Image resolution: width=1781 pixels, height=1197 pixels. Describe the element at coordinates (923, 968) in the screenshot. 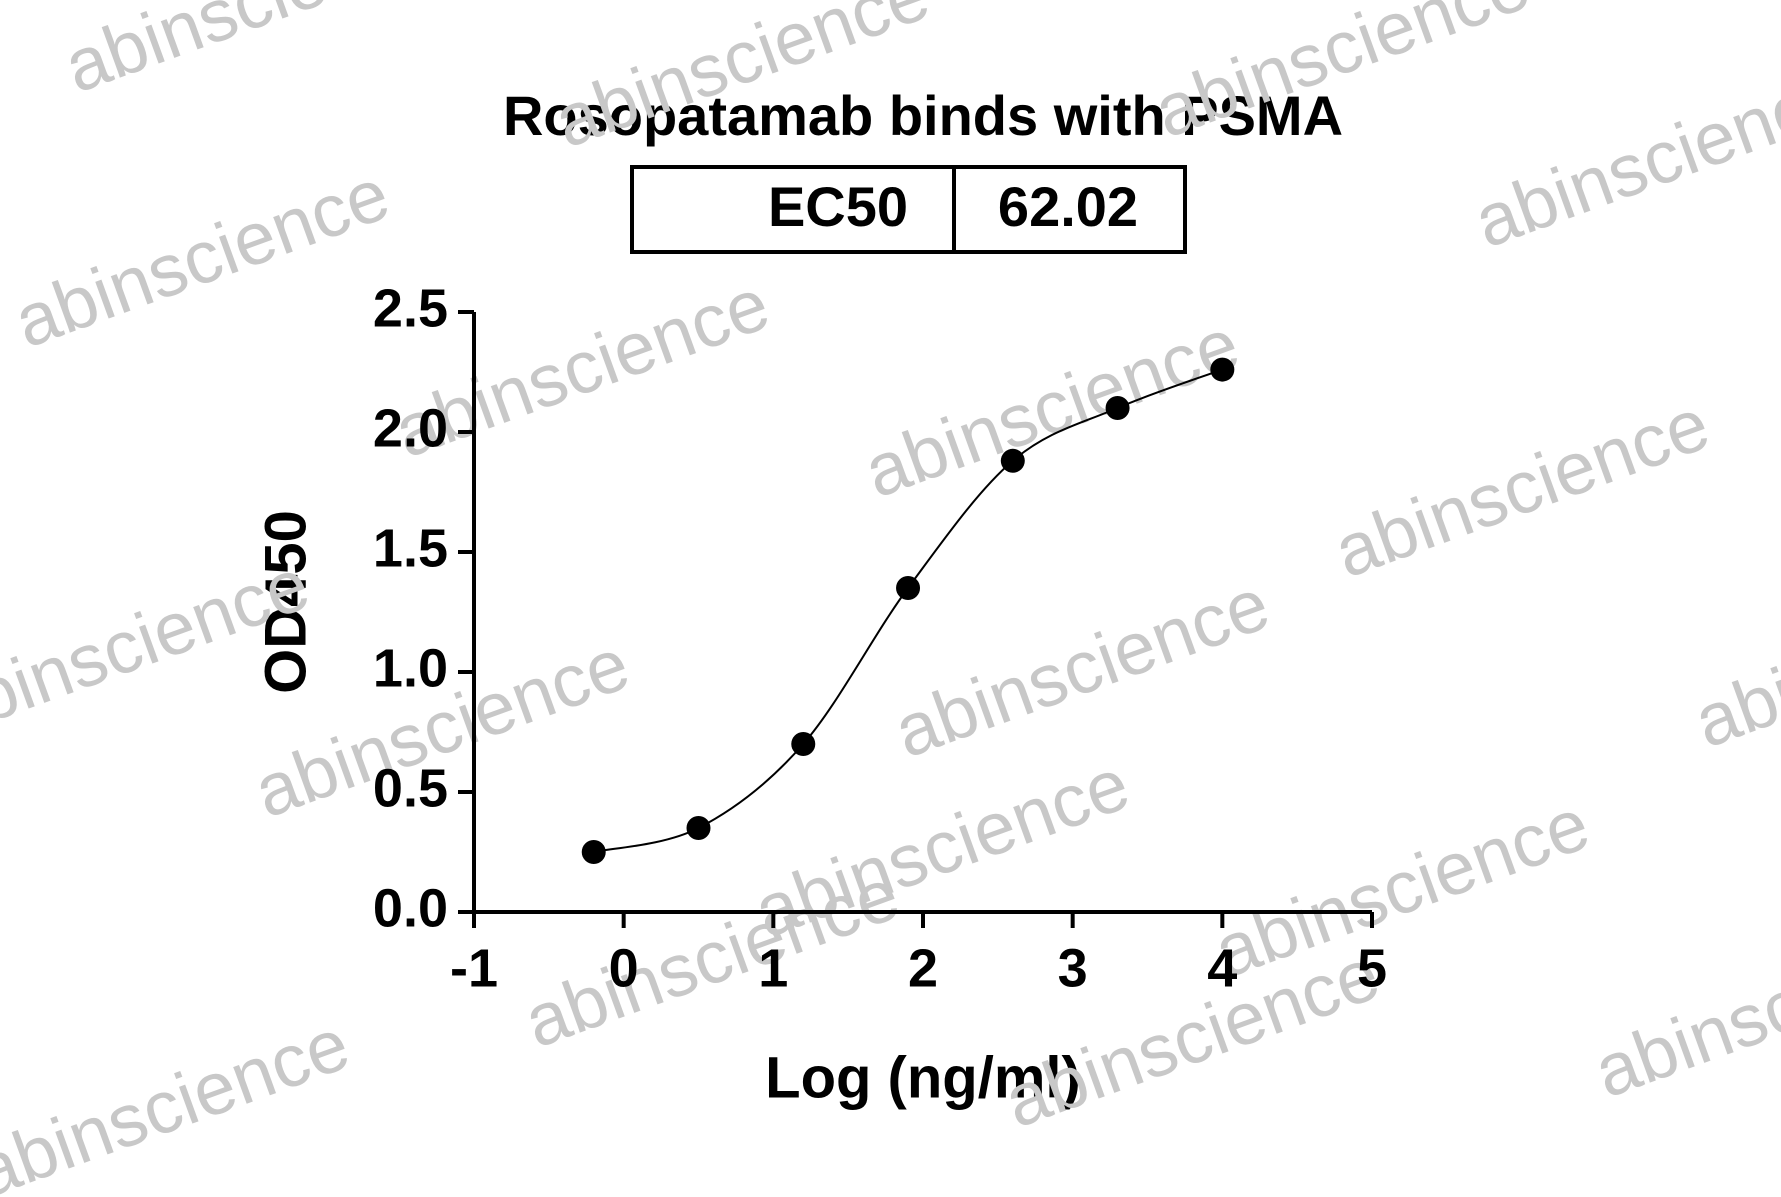

I see `x-tick-label: 2` at that location.